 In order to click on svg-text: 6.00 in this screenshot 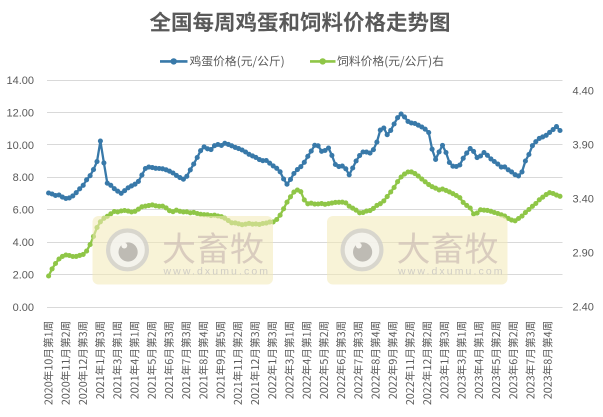, I will do `click(23, 211)`.